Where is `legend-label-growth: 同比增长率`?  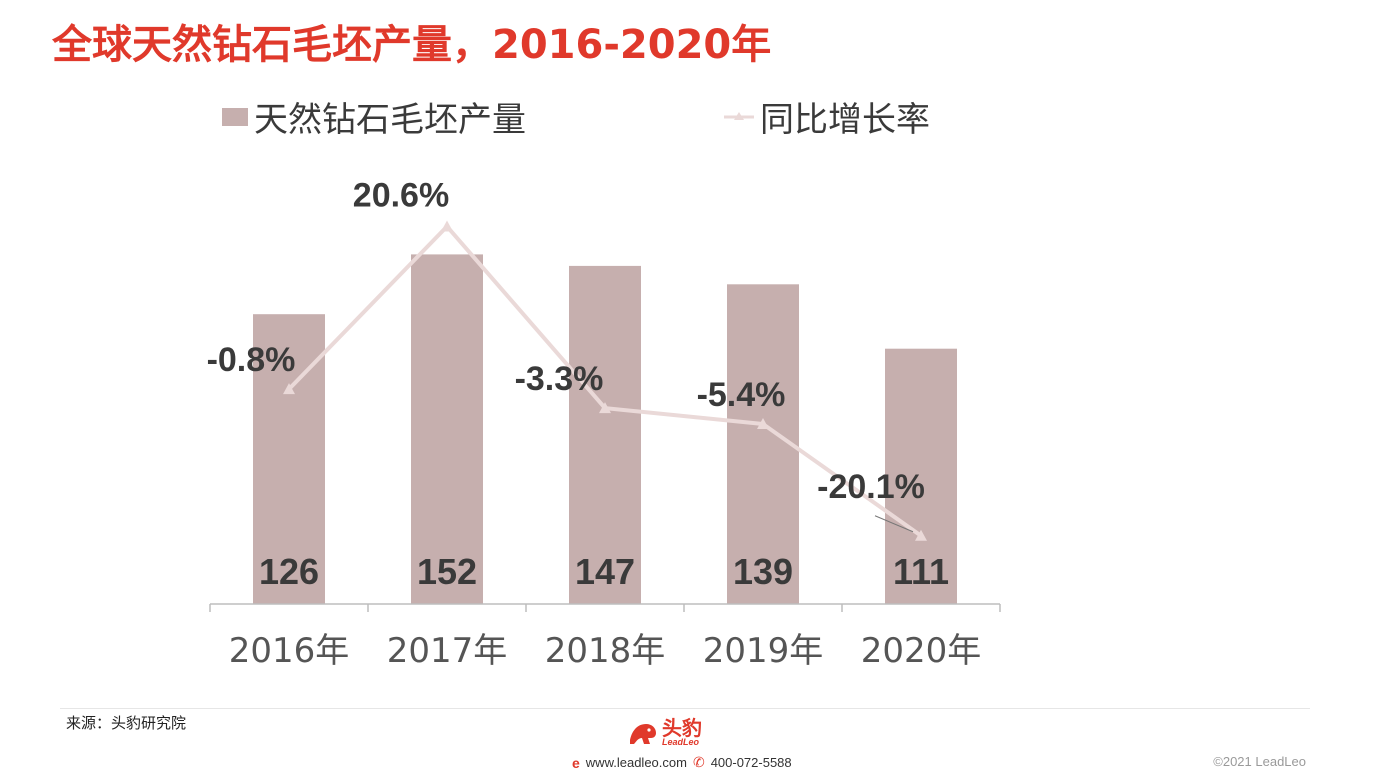
legend-label-growth: 同比增长率 is located at coordinates (845, 120).